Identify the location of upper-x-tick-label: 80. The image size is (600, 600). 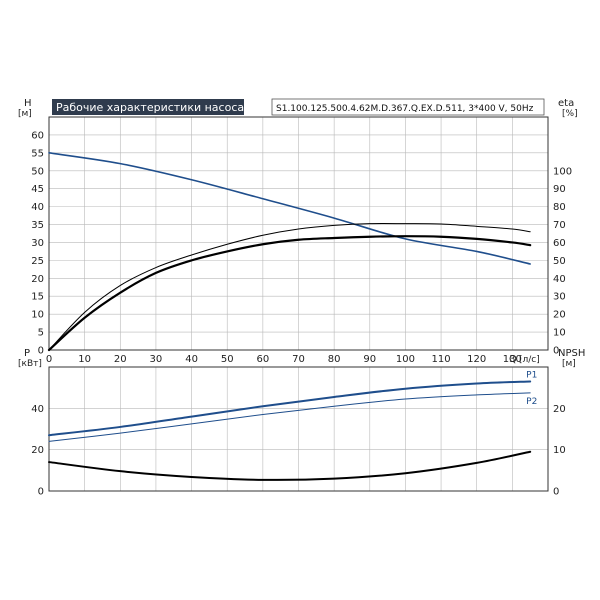
(334, 359).